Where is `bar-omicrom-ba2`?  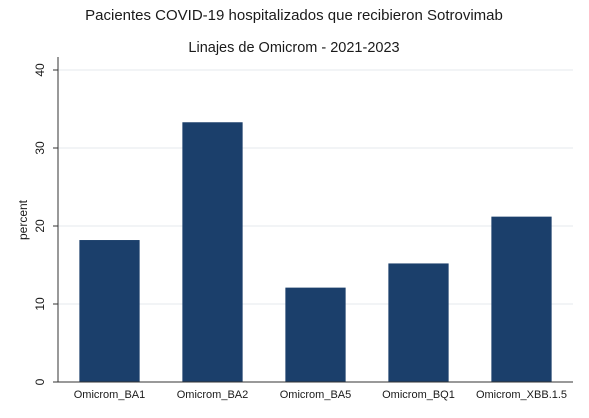
bar-omicrom-ba2 is located at coordinates (212, 252).